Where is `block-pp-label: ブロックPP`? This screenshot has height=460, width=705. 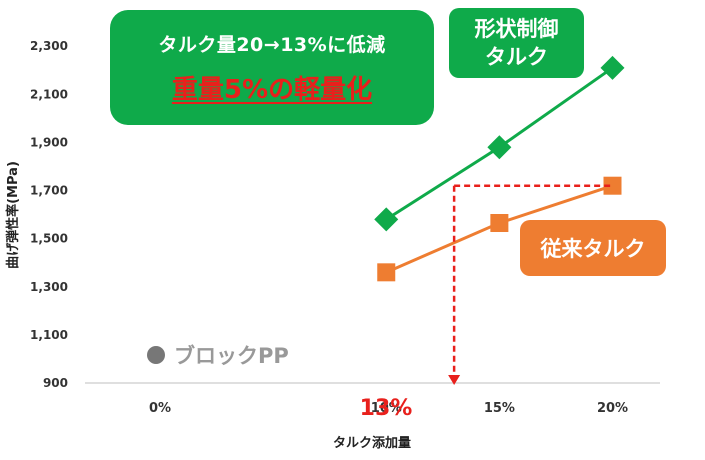
block-pp-label: ブロックPP is located at coordinates (231, 356).